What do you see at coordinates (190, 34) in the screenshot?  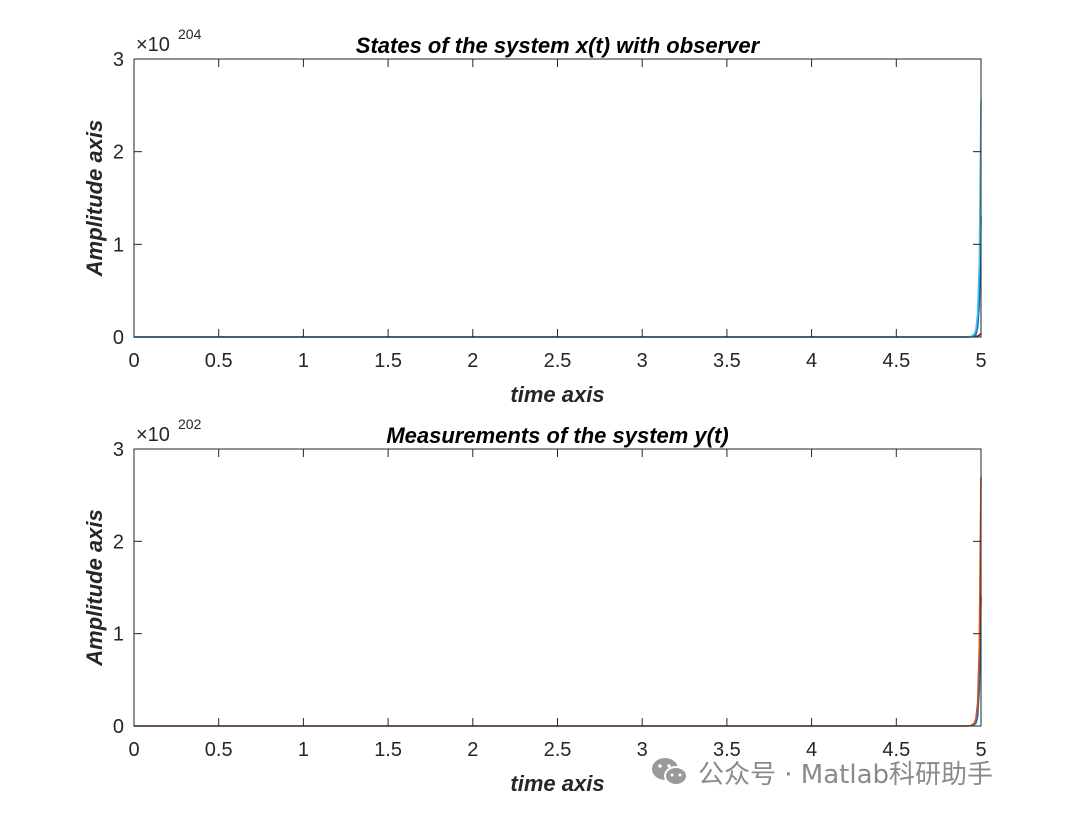 I see `y-multiplier-exponent: 204` at bounding box center [190, 34].